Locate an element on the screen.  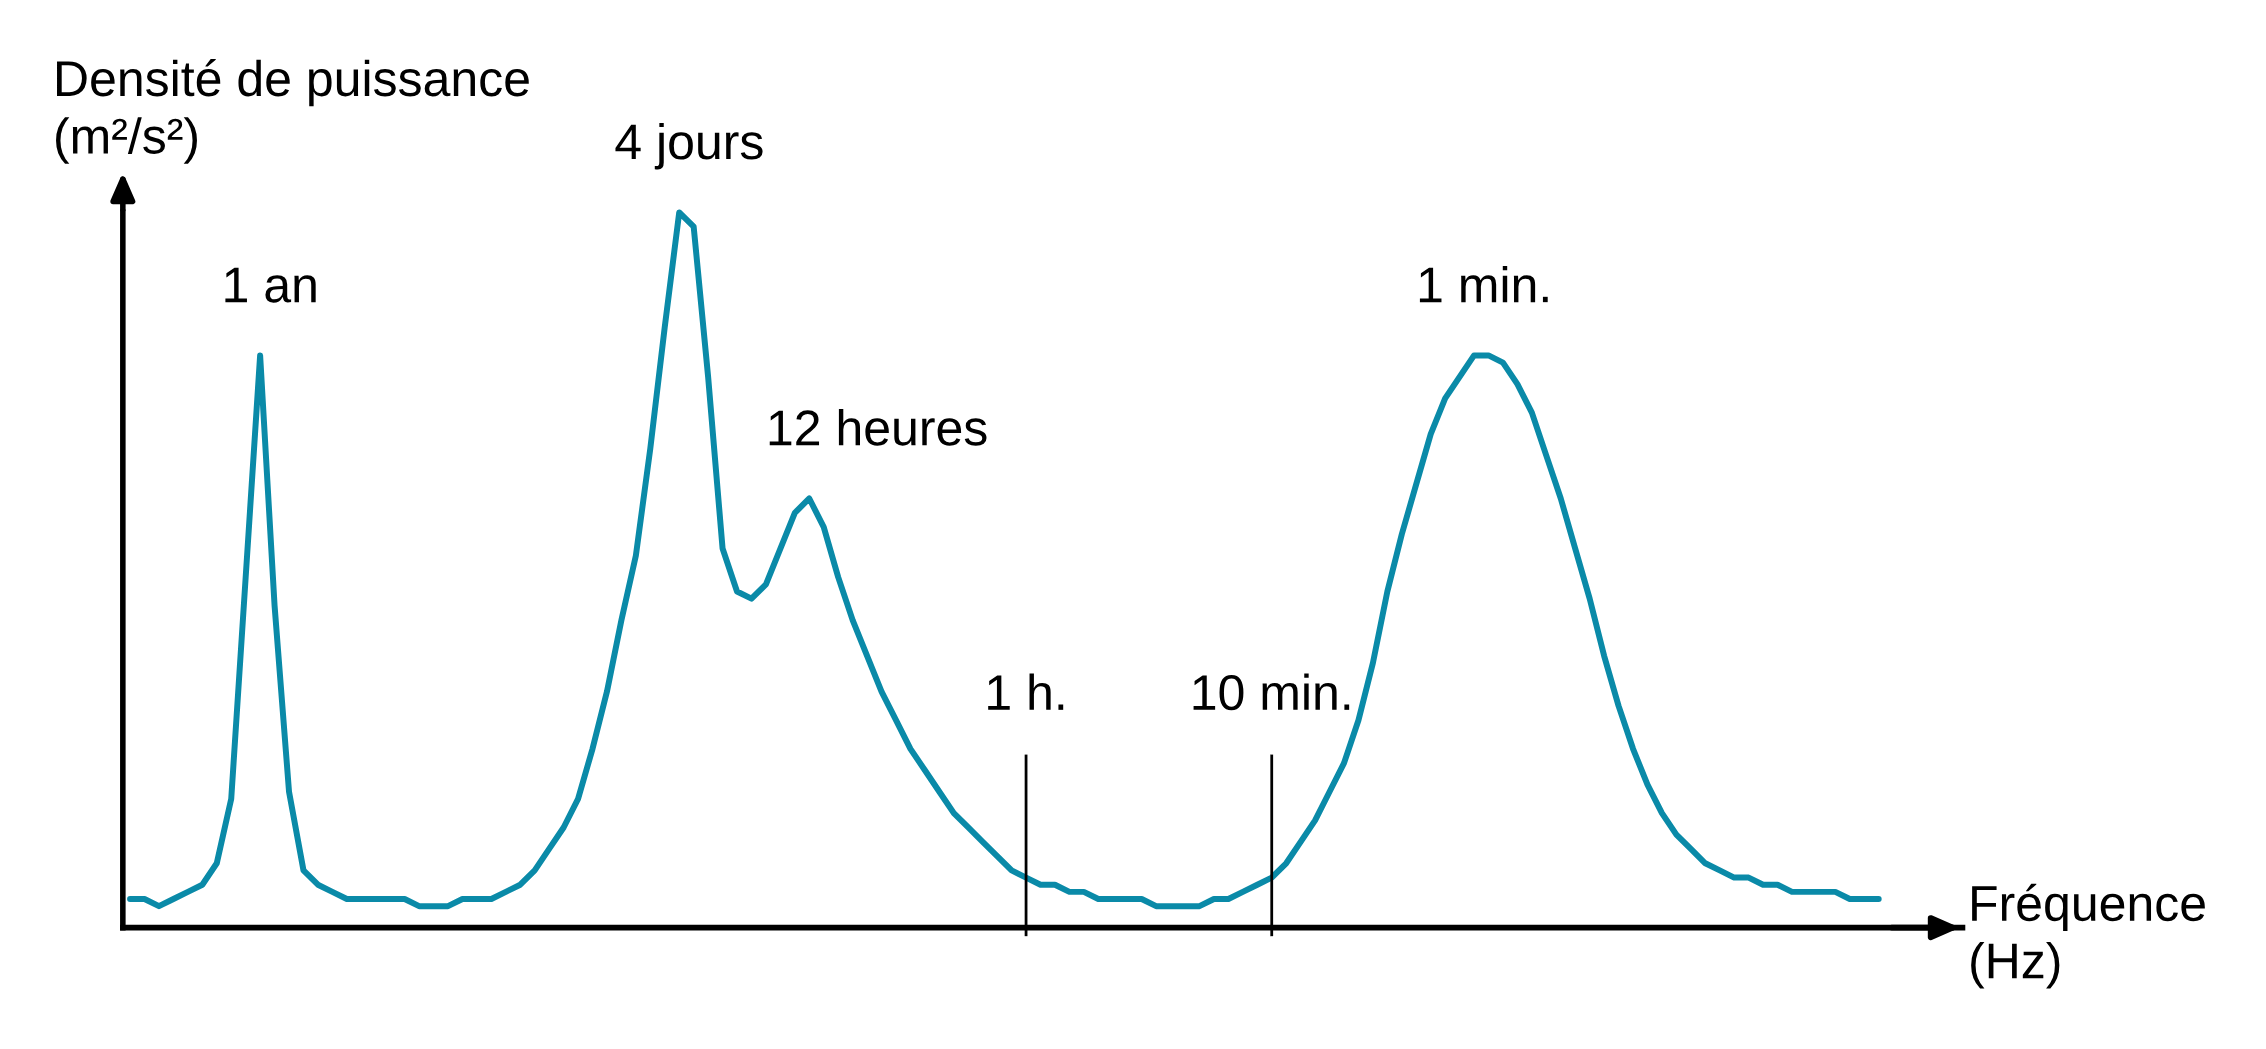
y-axis-title: Densité de puissance (m²/s²) is located at coordinates (292, 111).